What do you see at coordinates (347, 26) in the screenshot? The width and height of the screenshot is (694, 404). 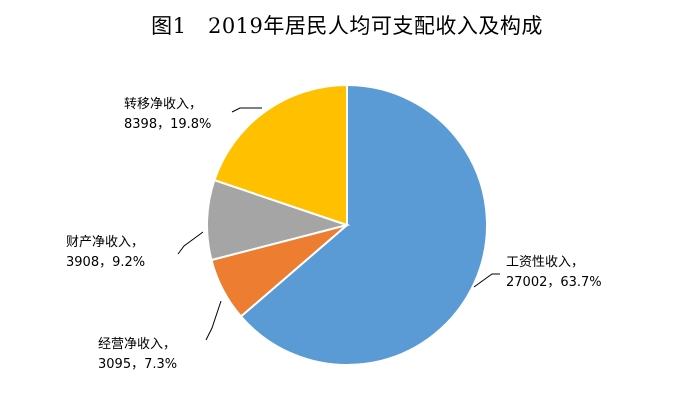 I see `chart-title: 图1 2019年居民人均可支配收入及构成` at bounding box center [347, 26].